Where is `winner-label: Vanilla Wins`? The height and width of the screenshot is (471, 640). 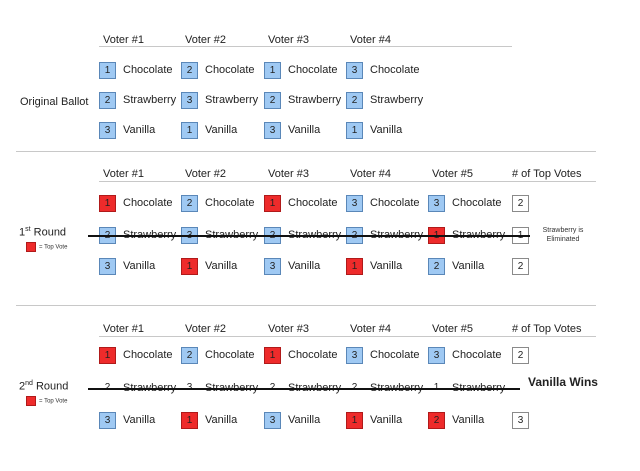 winner-label: Vanilla Wins is located at coordinates (563, 382).